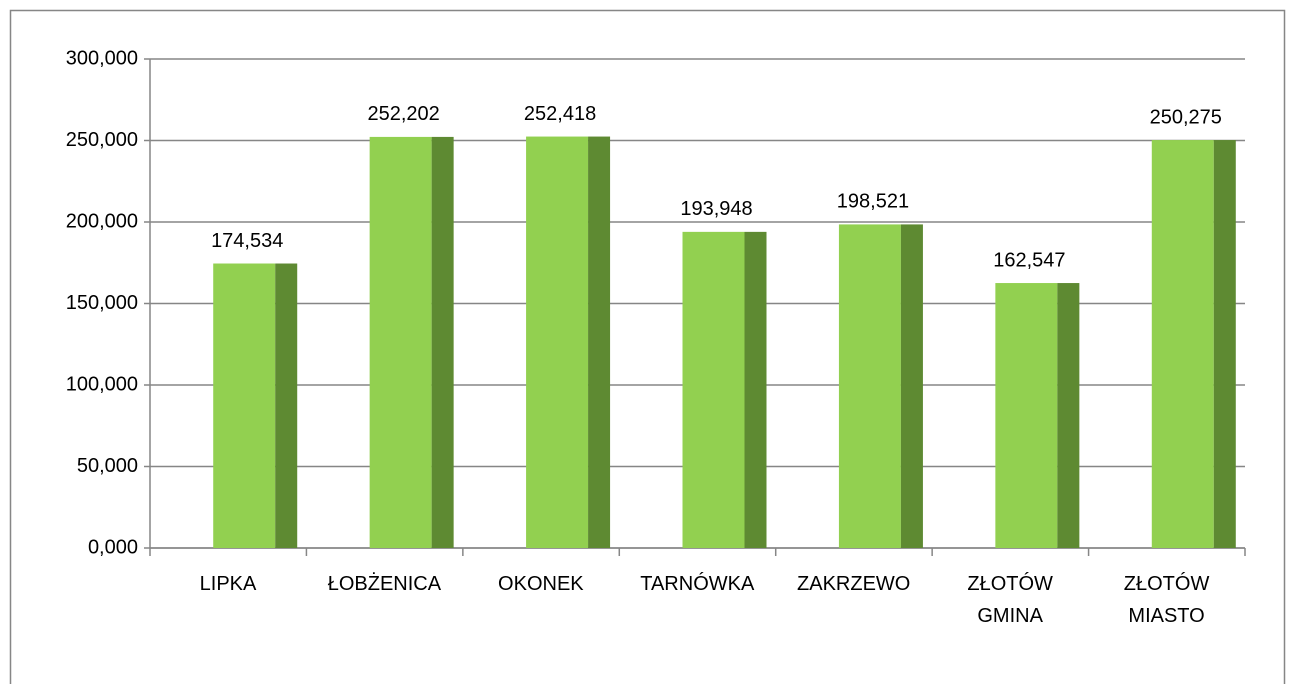 The image size is (1296, 684). What do you see at coordinates (107, 466) in the screenshot?
I see `y-tick-label: 50,000` at bounding box center [107, 466].